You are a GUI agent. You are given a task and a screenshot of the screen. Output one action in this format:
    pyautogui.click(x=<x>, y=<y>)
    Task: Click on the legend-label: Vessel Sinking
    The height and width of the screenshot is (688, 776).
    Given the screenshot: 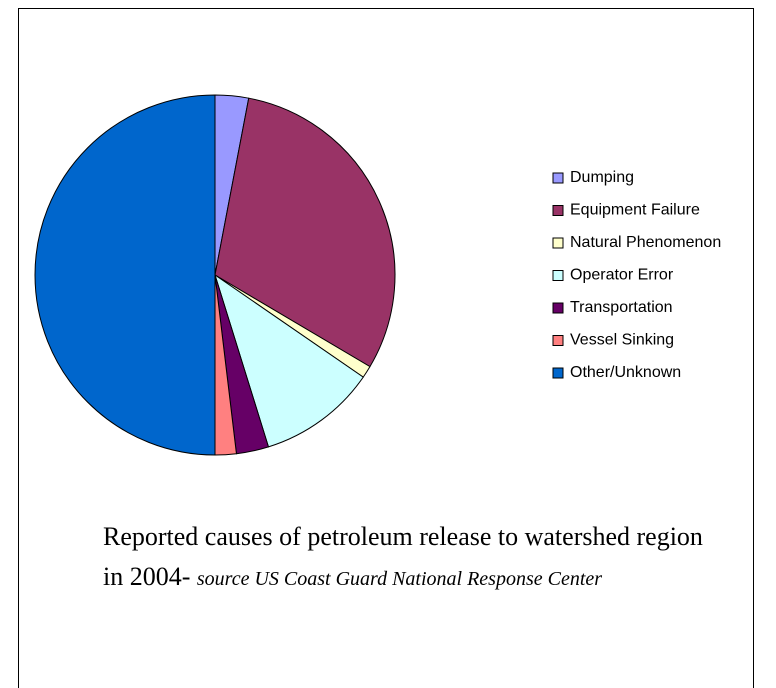 What is the action you would take?
    pyautogui.click(x=622, y=340)
    